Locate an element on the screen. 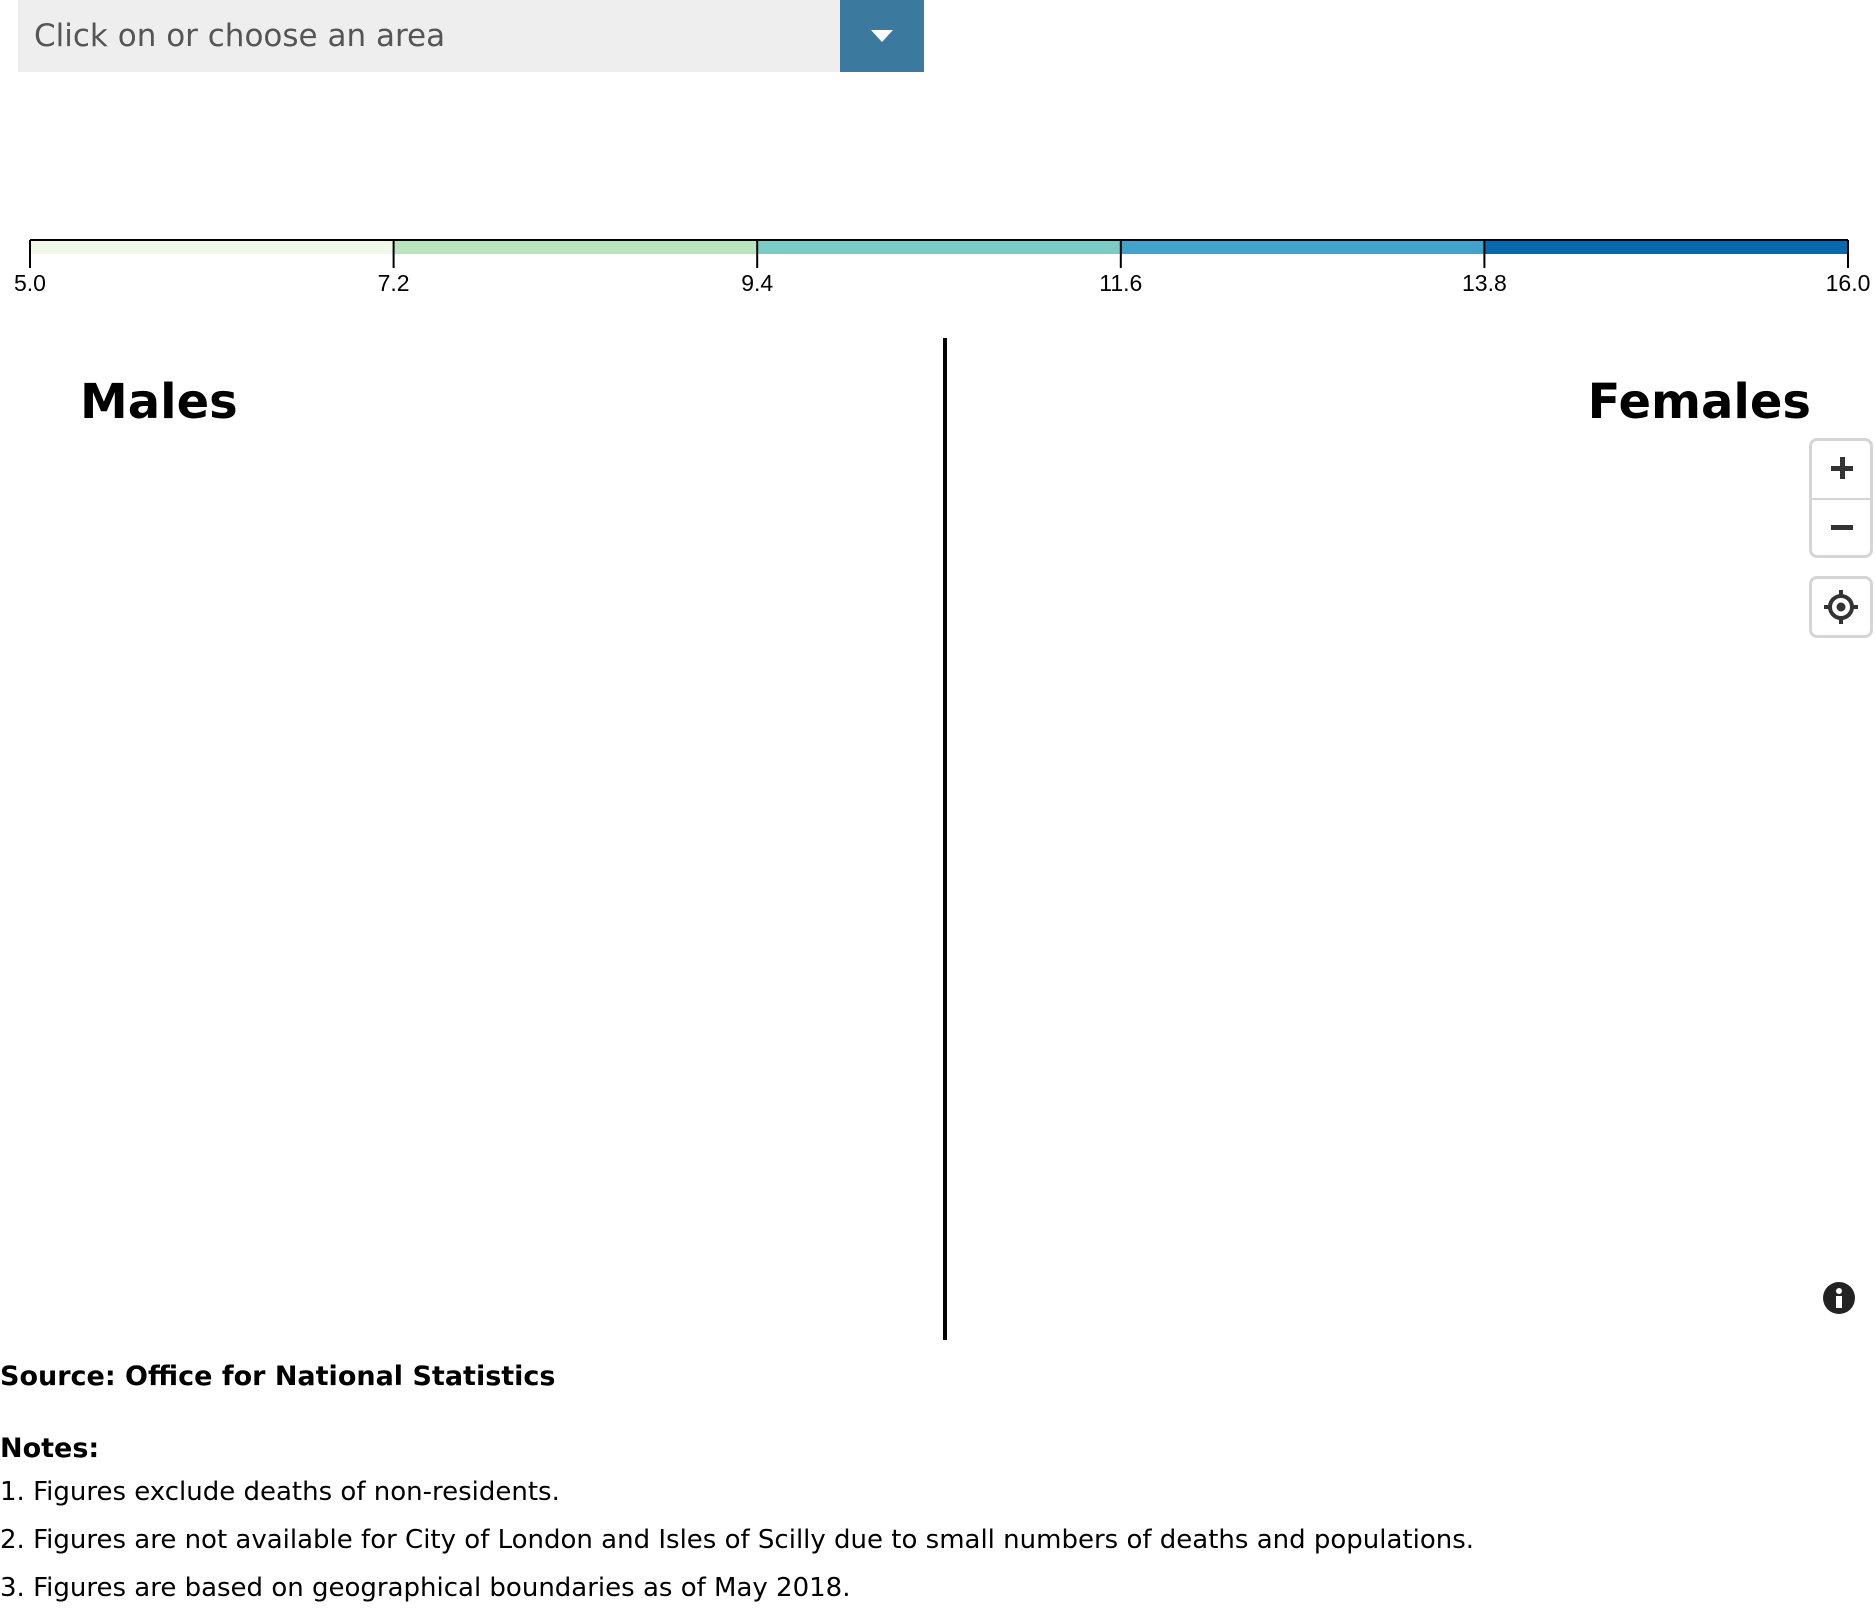  info-icon is located at coordinates (1839, 1298).